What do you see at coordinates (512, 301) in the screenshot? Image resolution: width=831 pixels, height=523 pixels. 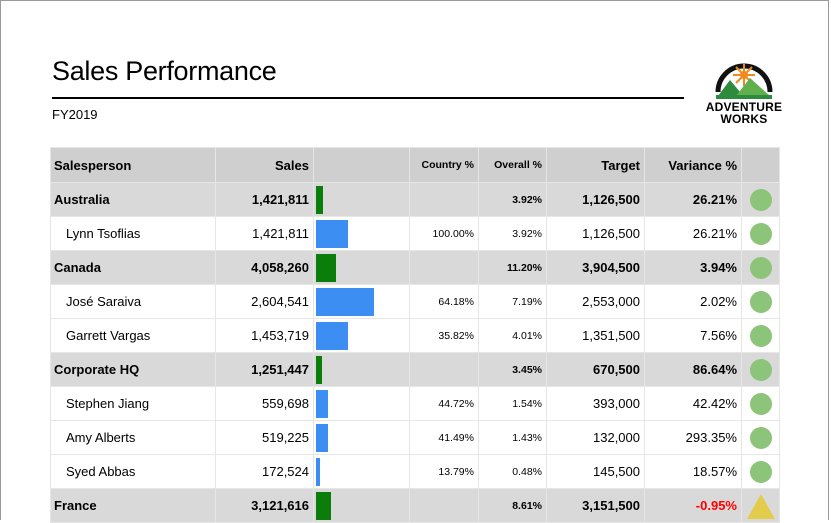 I see `overall-pct-cell: 7.19%` at bounding box center [512, 301].